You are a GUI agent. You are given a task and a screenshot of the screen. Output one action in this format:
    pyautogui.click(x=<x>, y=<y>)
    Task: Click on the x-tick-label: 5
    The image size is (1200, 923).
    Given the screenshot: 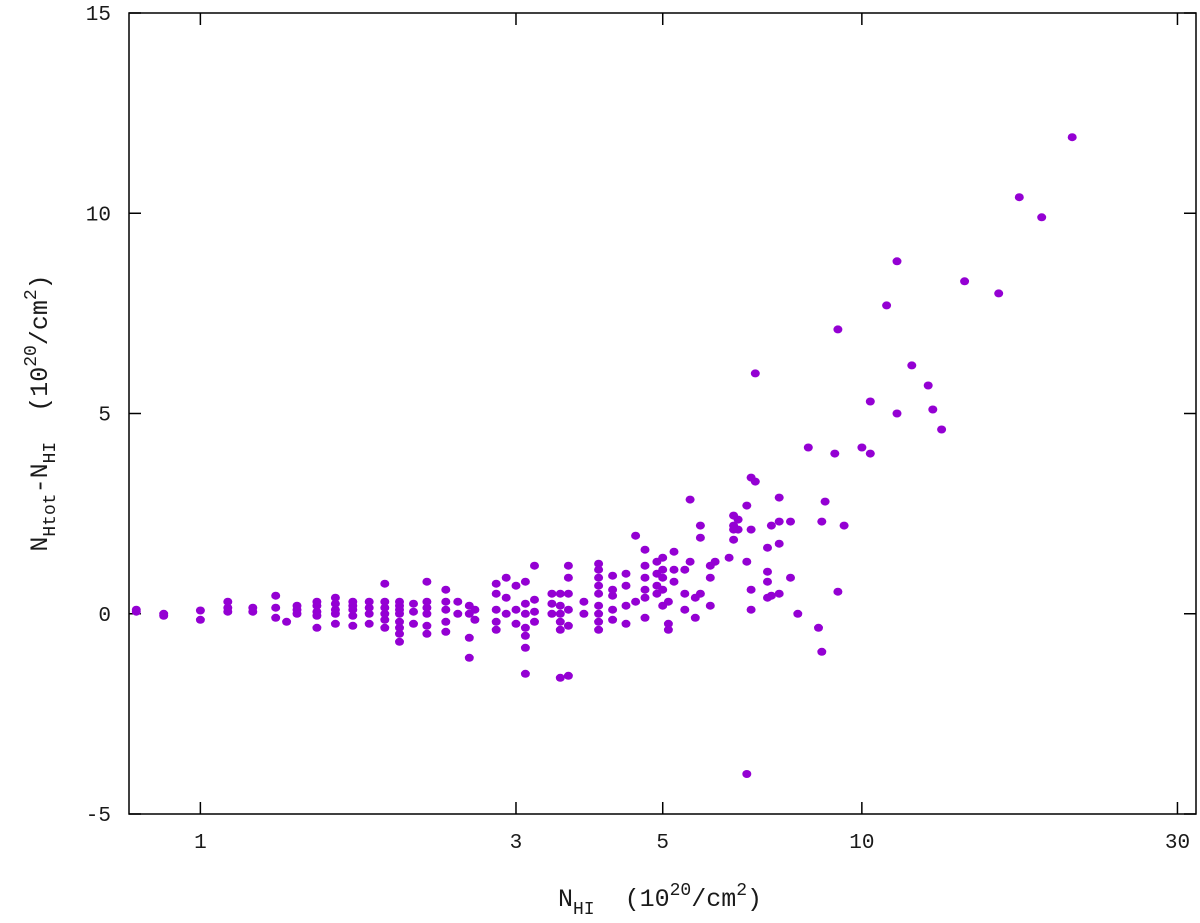 What is the action you would take?
    pyautogui.click(x=662, y=843)
    